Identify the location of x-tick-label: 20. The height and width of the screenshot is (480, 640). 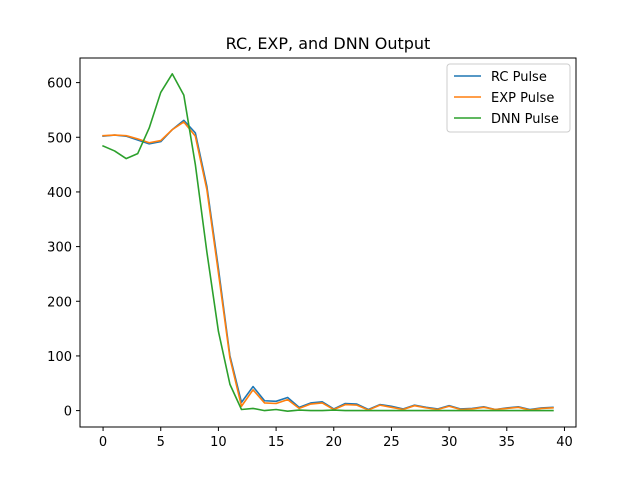
(333, 442).